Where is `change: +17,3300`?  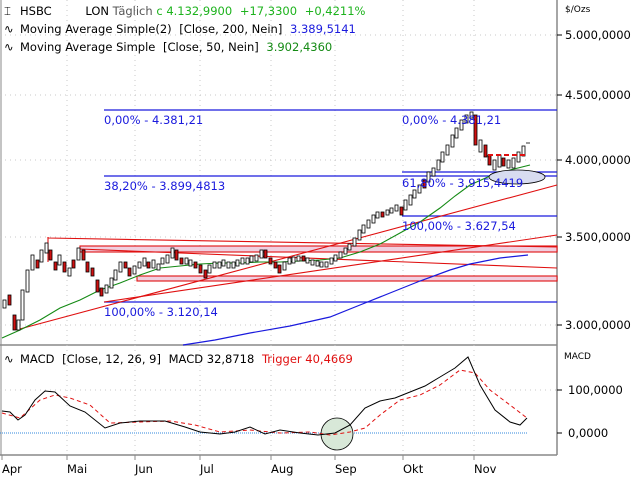 change: +17,3300 is located at coordinates (268, 11).